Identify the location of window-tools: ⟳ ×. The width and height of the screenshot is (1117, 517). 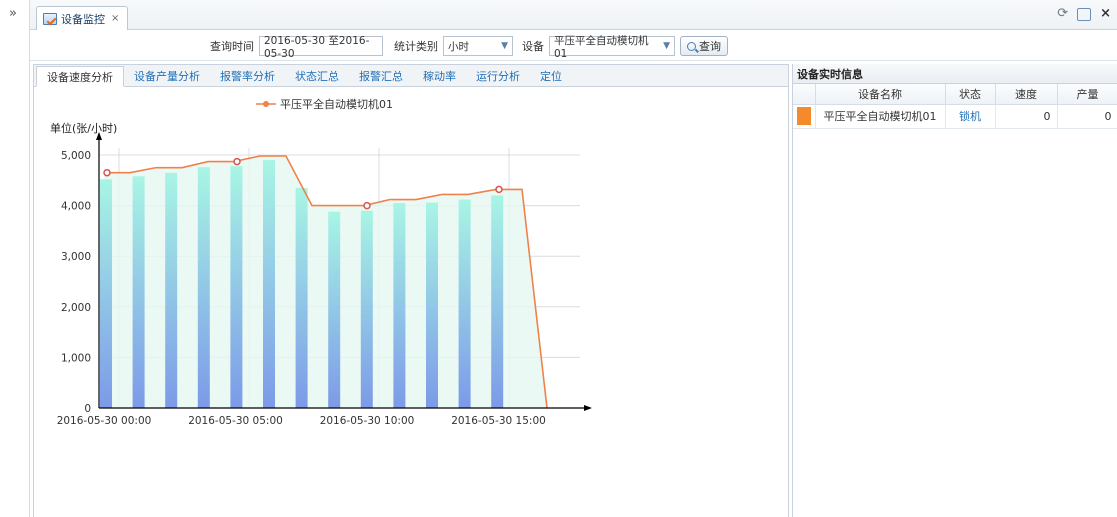
(1084, 14).